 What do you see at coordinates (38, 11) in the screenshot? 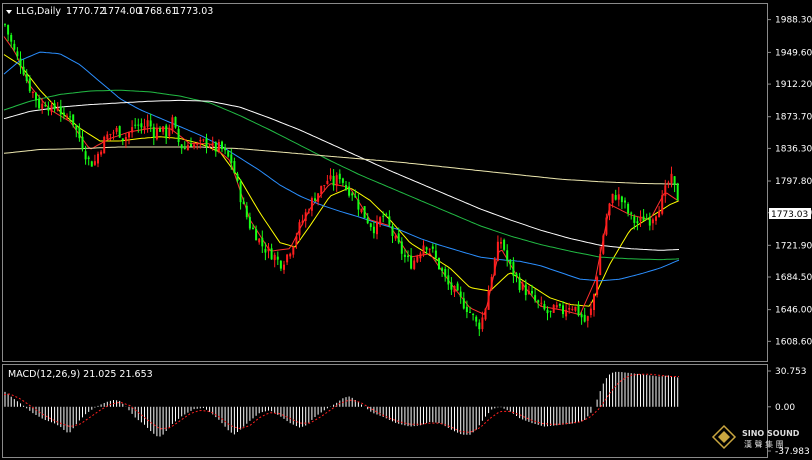
I see `symbol-label: LLG,Daily` at bounding box center [38, 11].